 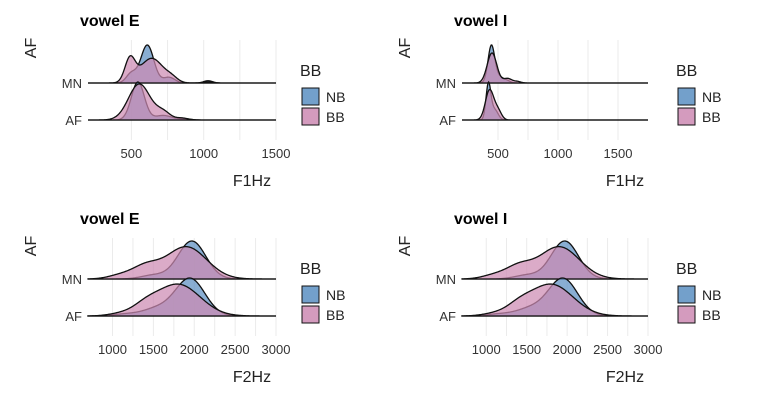 I want to click on ridge-af-nb, so click(x=182, y=101).